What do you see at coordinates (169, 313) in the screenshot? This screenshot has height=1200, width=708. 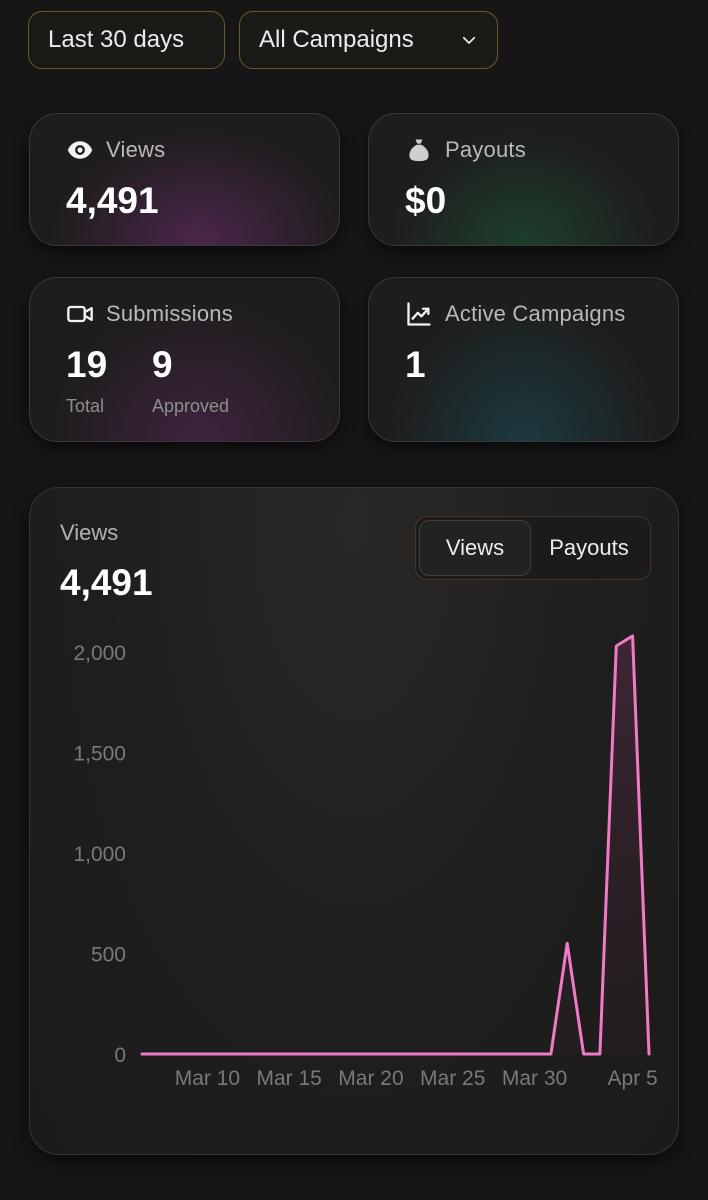 I see `submissions-stat-label: Submissions` at bounding box center [169, 313].